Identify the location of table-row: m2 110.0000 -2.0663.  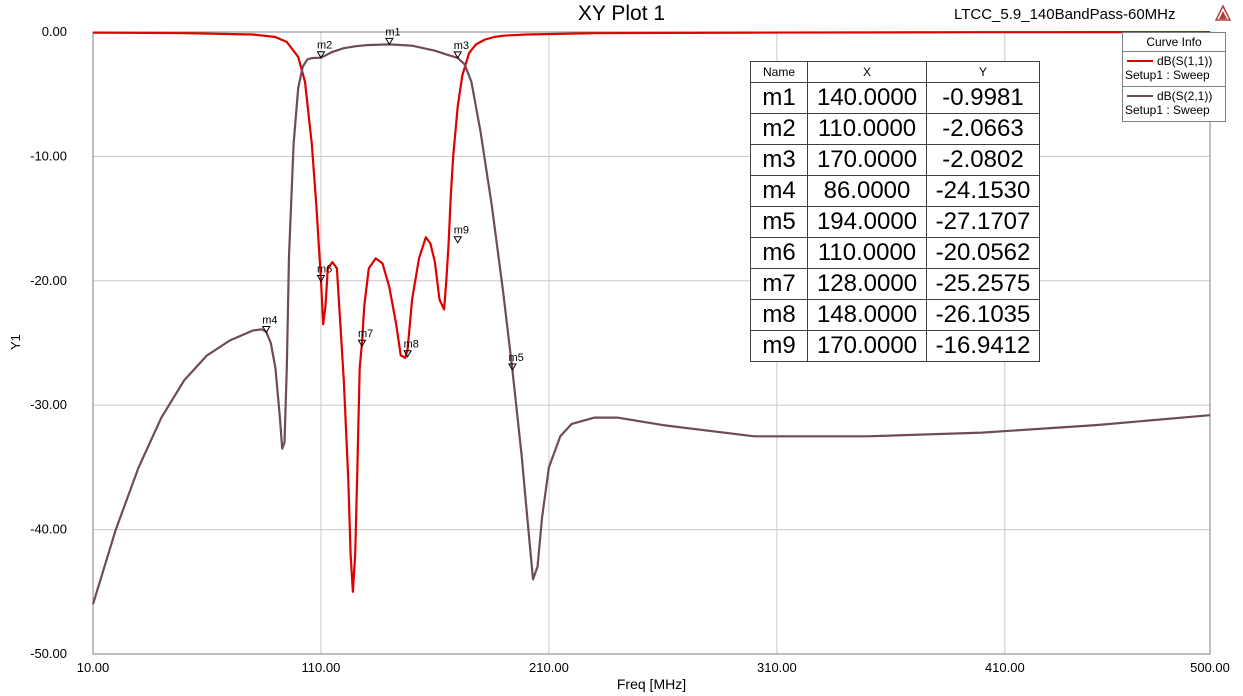
(895, 129).